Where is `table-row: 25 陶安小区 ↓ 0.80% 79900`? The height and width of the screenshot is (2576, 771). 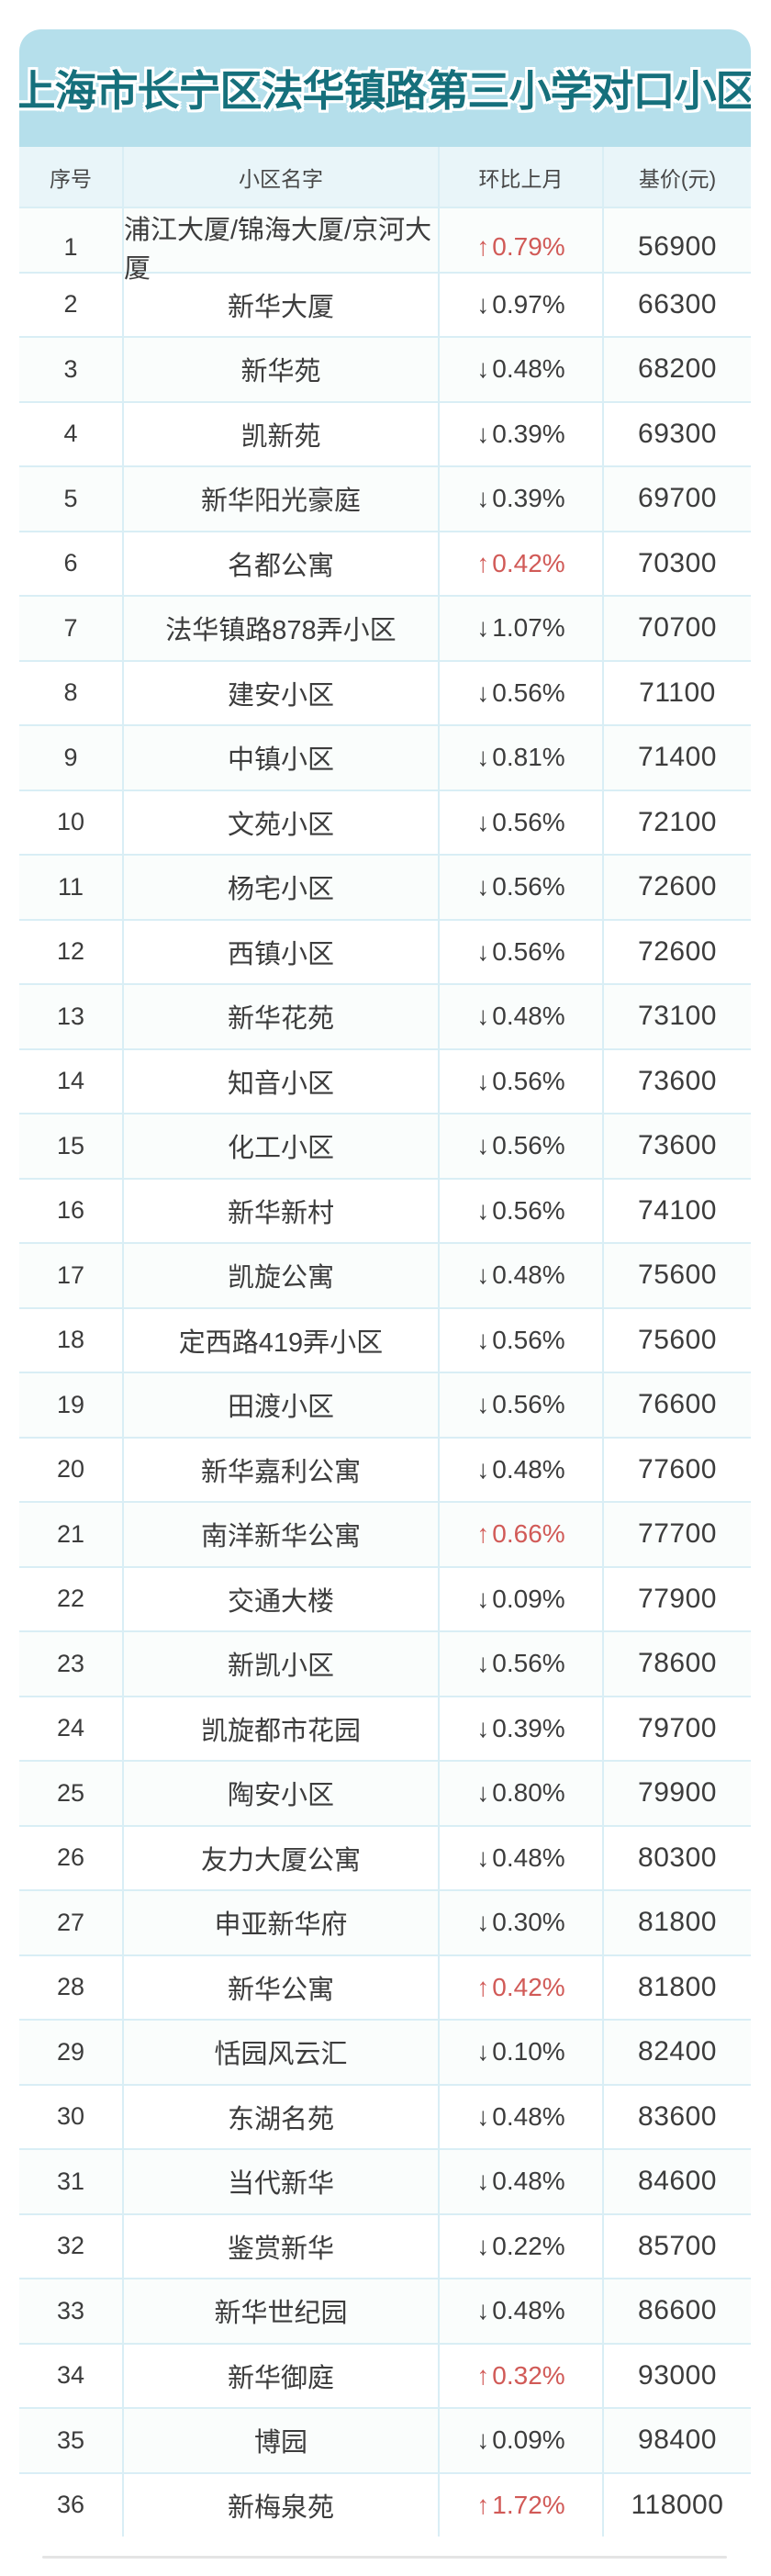
table-row: 25 陶安小区 ↓ 0.80% 79900 is located at coordinates (385, 1792).